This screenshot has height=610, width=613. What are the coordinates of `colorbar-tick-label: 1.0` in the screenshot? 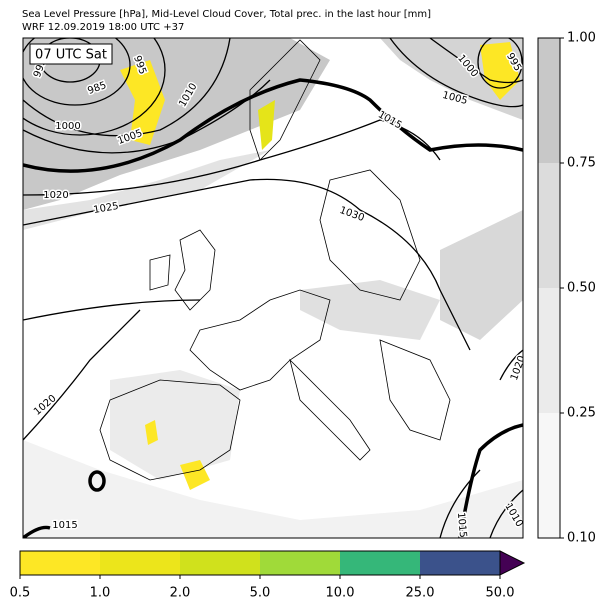 It's located at (100, 593).